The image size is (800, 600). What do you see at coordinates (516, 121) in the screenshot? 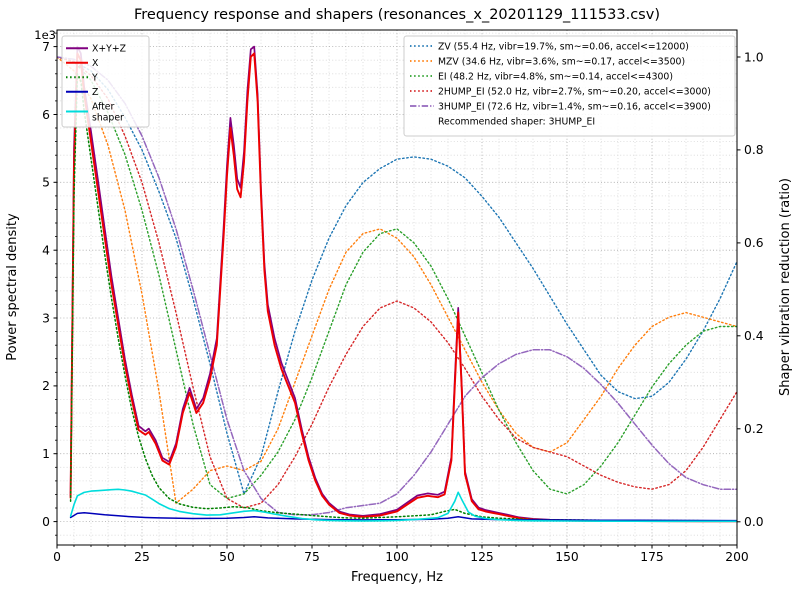
I see `recommended-shaper-note: Recommended shaper: 3HUMP_EI` at bounding box center [516, 121].